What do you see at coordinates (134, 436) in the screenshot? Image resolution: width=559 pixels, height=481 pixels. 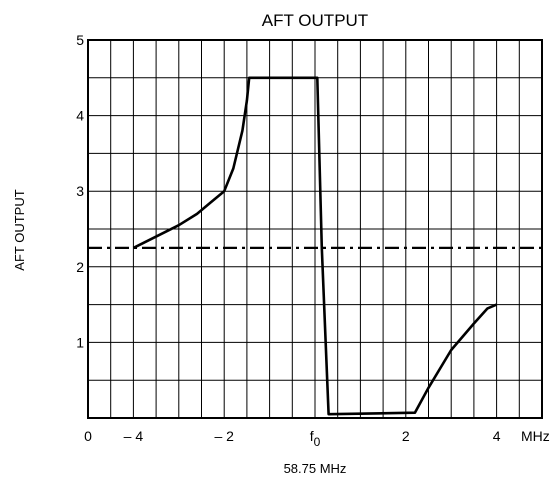 I see `x-tick-label: – 4` at bounding box center [134, 436].